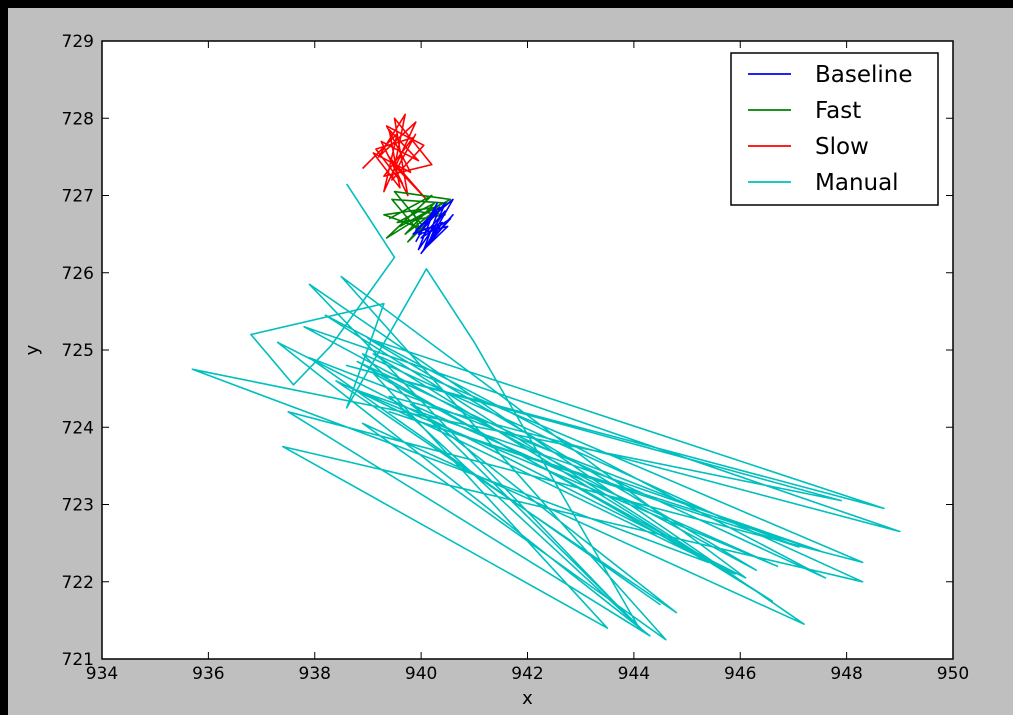 This screenshot has height=715, width=1013. What do you see at coordinates (846, 674) in the screenshot?
I see `x-tick-label: 948` at bounding box center [846, 674].